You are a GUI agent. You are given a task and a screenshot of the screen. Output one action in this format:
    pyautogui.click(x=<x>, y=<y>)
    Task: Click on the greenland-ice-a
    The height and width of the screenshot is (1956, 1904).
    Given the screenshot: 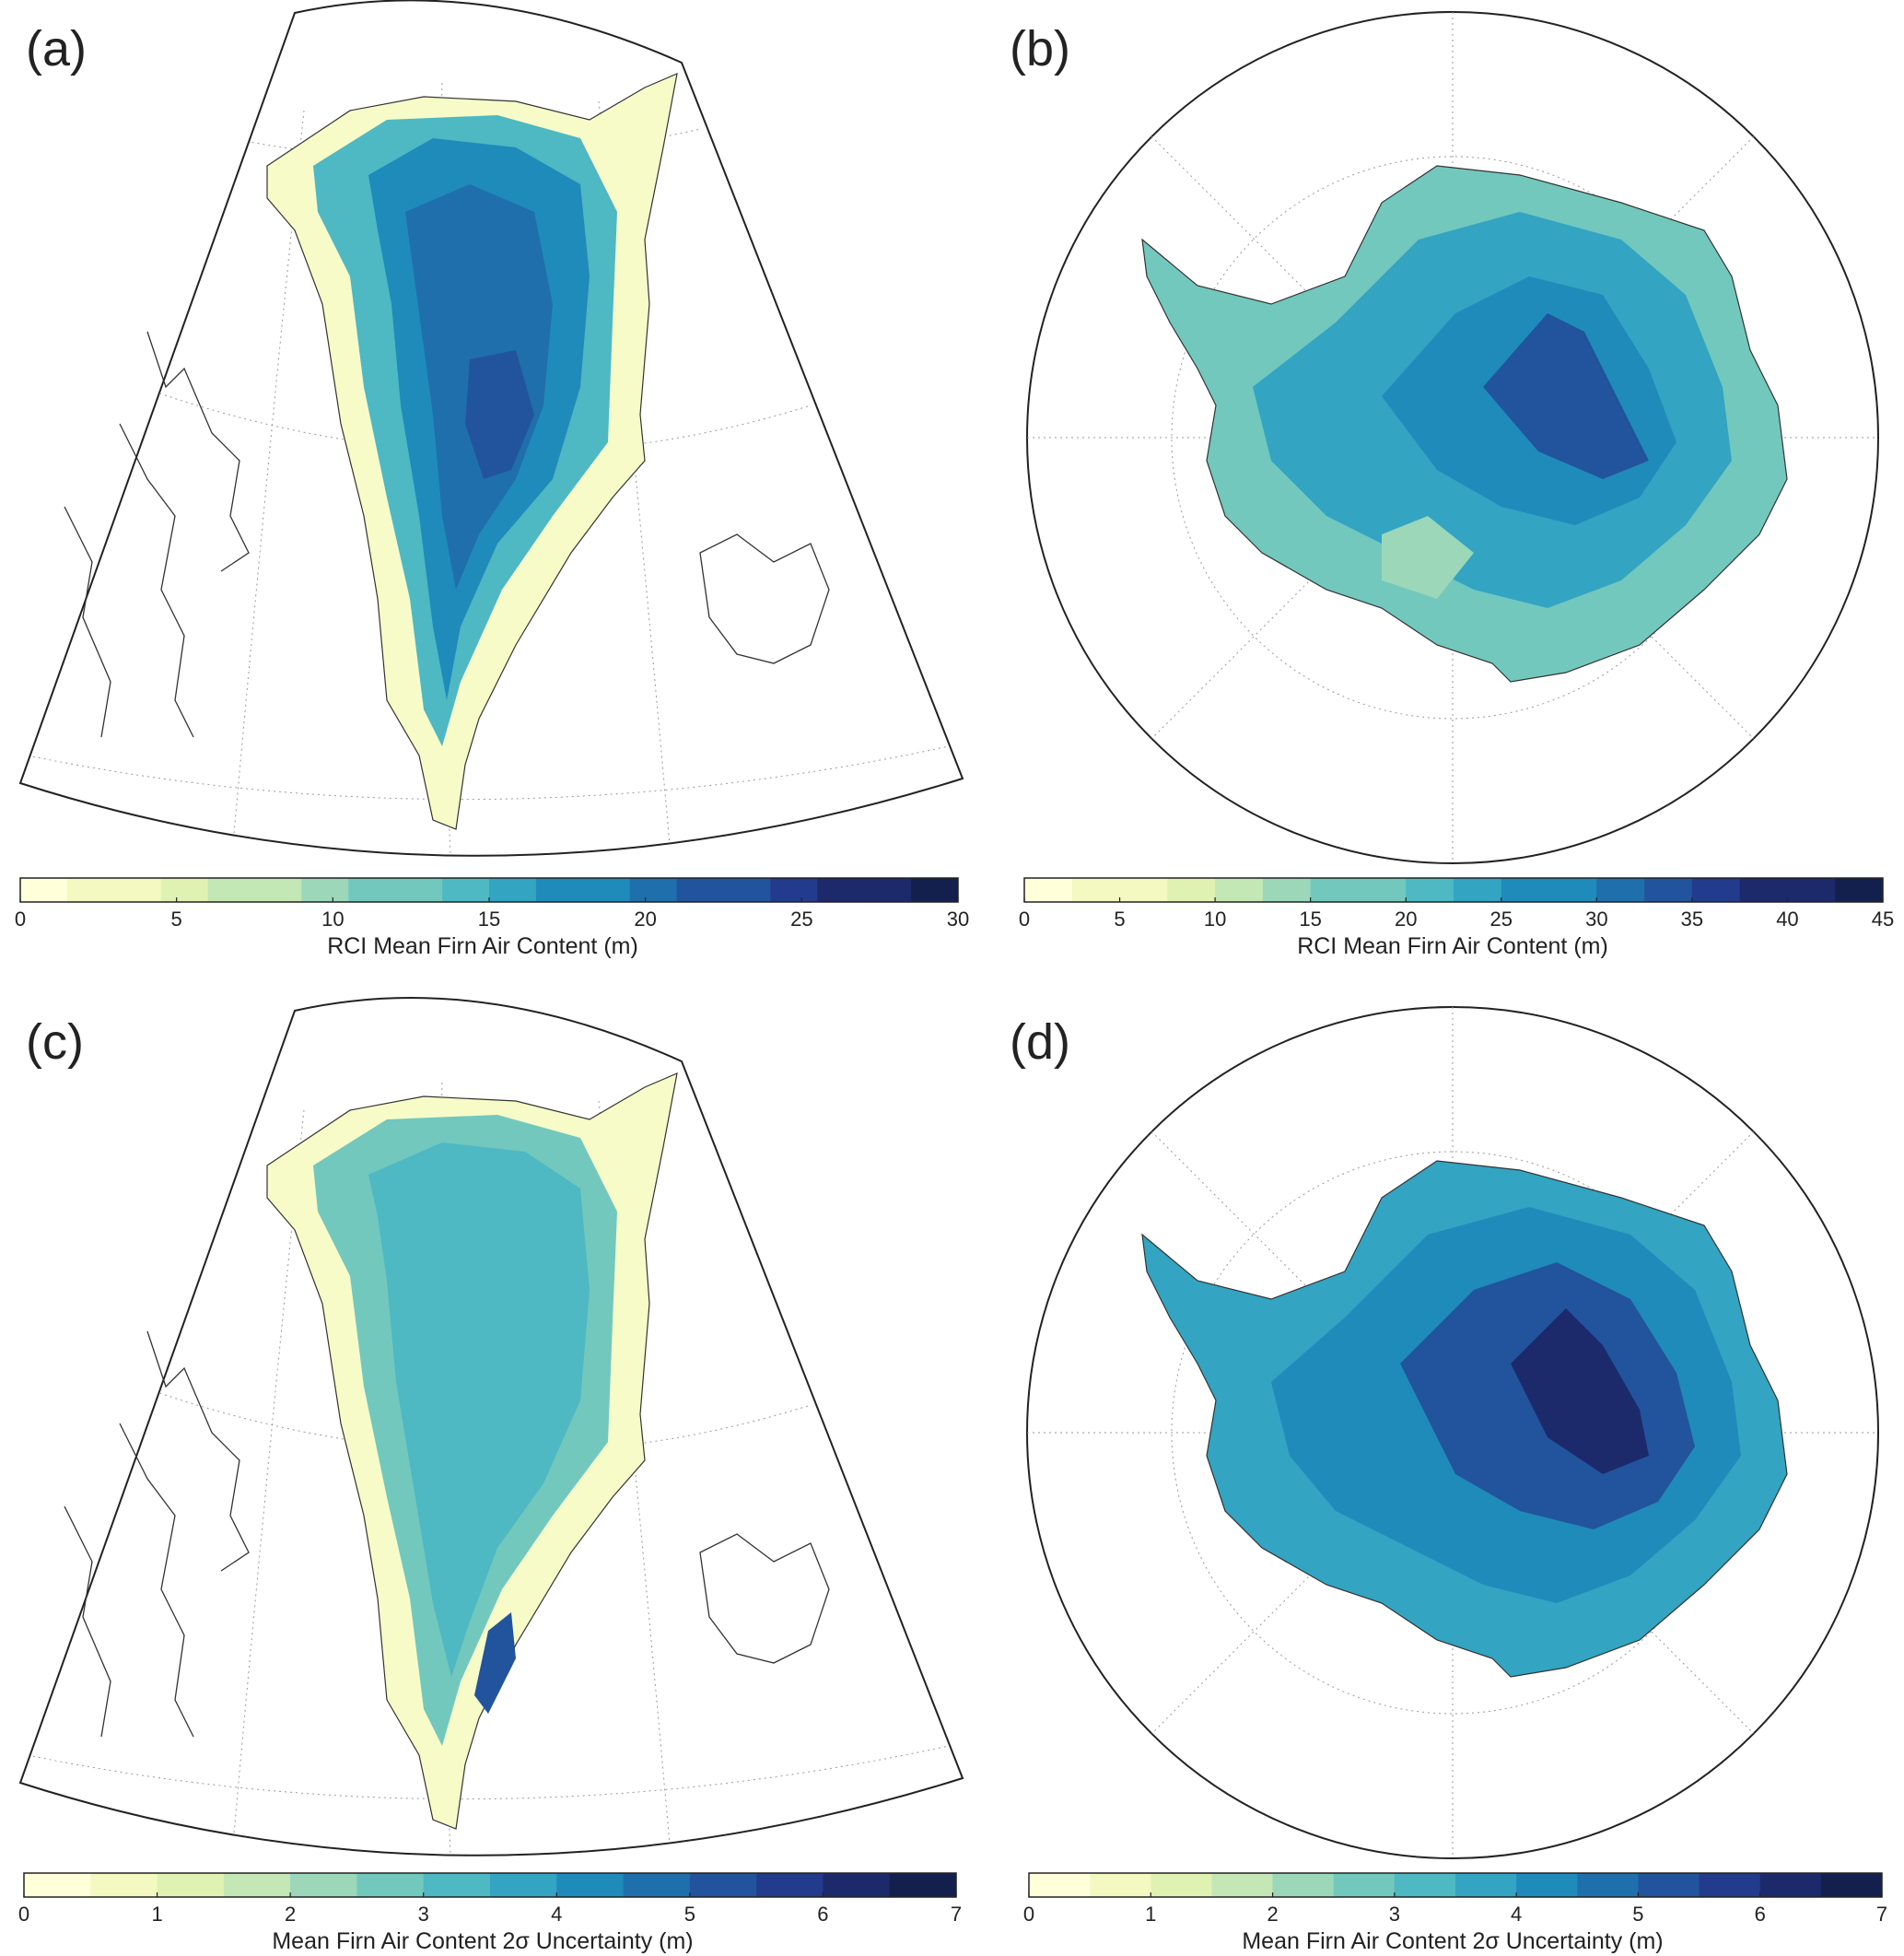 What is the action you would take?
    pyautogui.click(x=472, y=451)
    